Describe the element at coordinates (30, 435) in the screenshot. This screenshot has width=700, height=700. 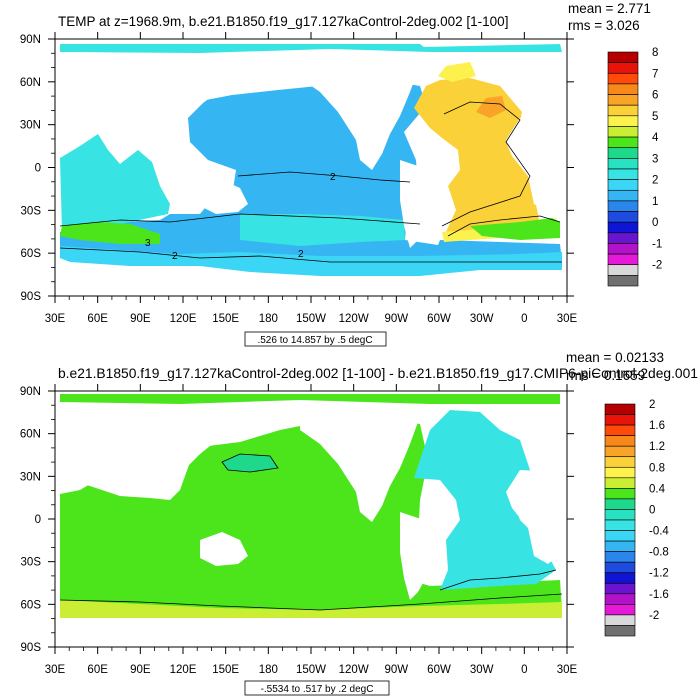
I see `y-tick-label: 60N` at that location.